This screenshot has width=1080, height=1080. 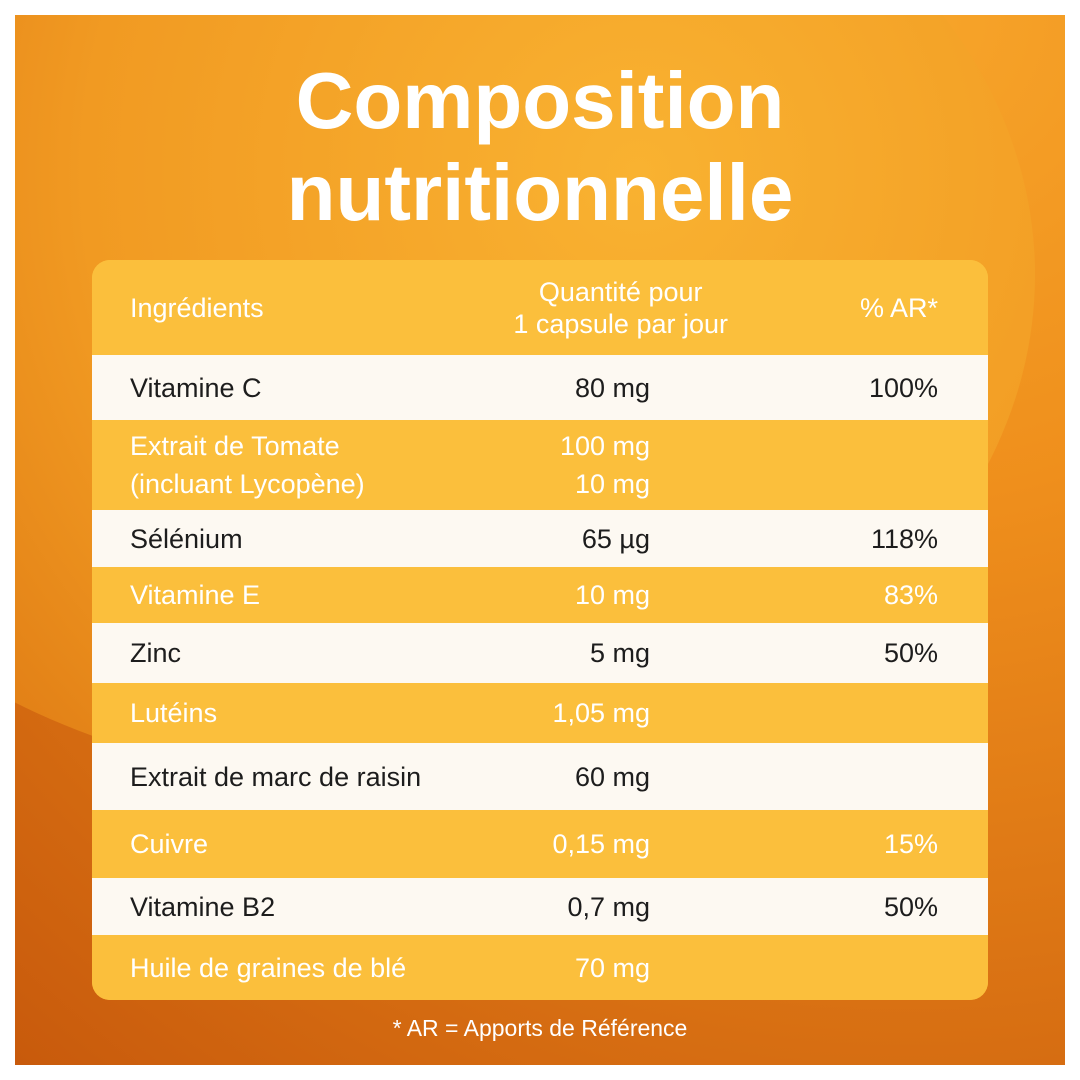 What do you see at coordinates (540, 595) in the screenshot?
I see `table-row: Vitamine E 10 mg 83%` at bounding box center [540, 595].